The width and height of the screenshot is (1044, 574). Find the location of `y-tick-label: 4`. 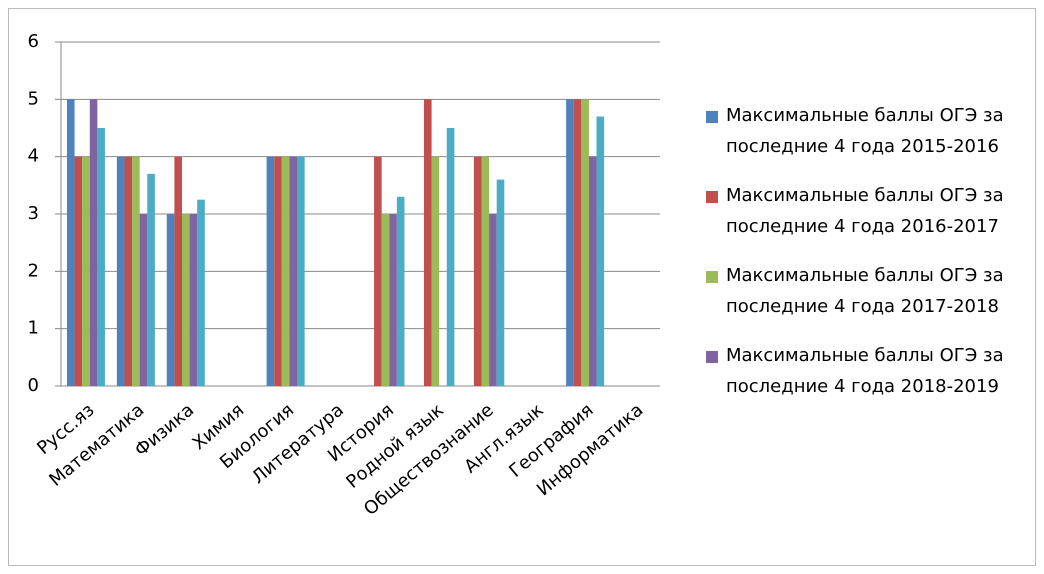

y-tick-label: 4 is located at coordinates (33, 156).